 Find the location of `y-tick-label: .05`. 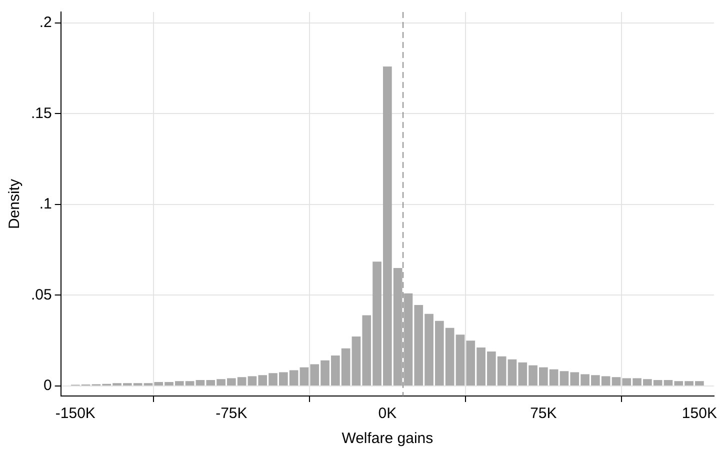

y-tick-label: .05 is located at coordinates (41, 295).